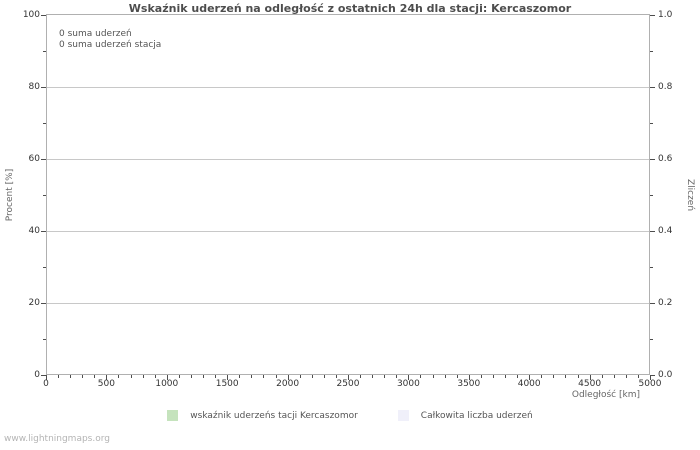 The width and height of the screenshot is (700, 450). What do you see at coordinates (408, 384) in the screenshot?
I see `xtick-label-3000: 3000` at bounding box center [408, 384].